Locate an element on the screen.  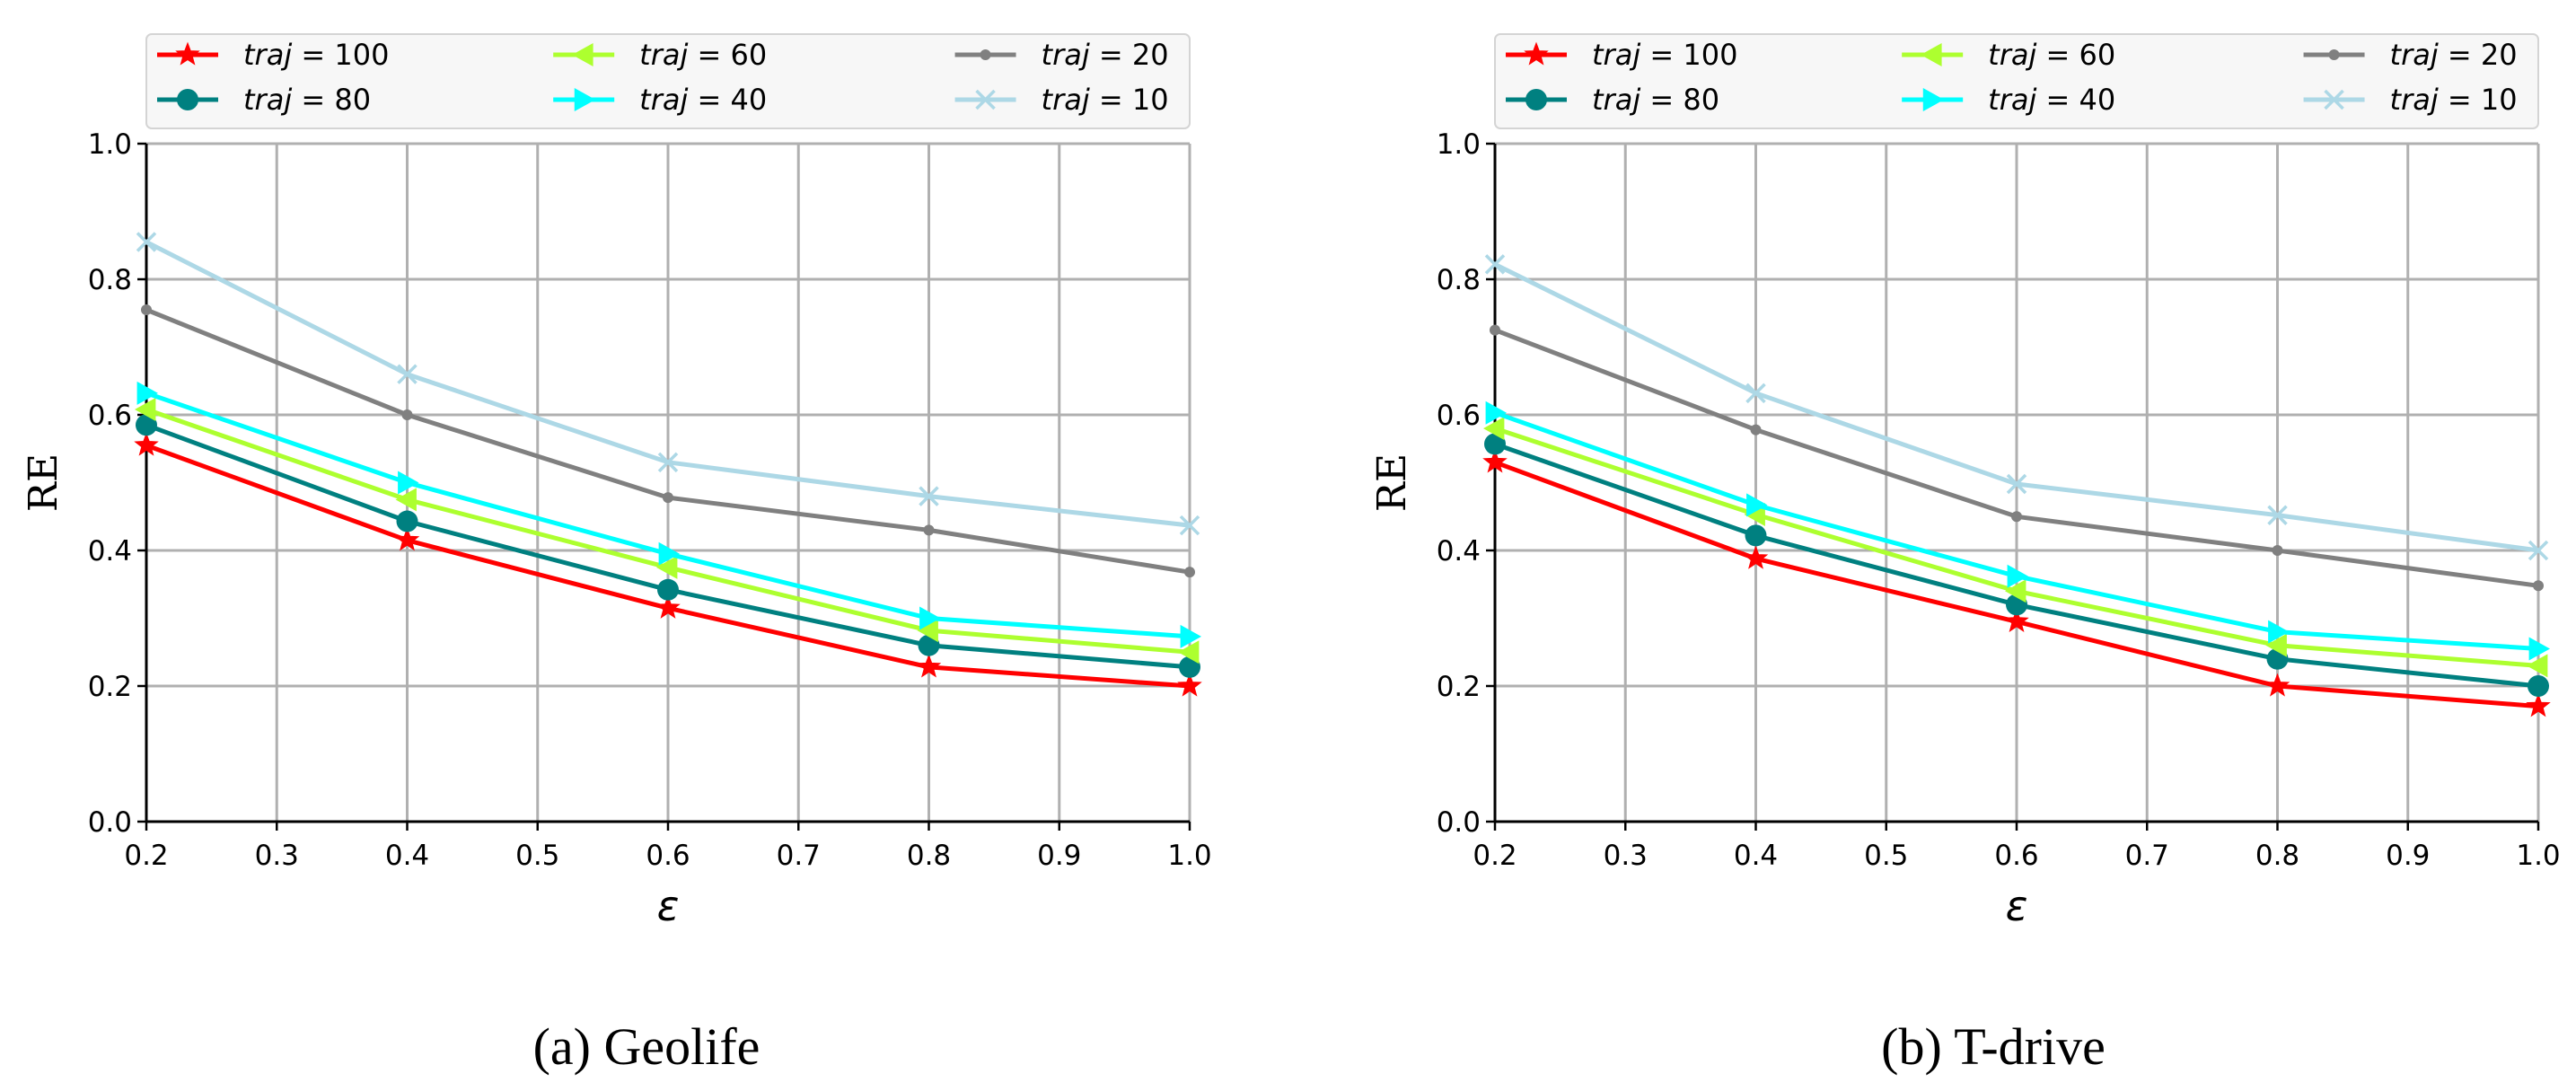
legend-box is located at coordinates (668, 81).